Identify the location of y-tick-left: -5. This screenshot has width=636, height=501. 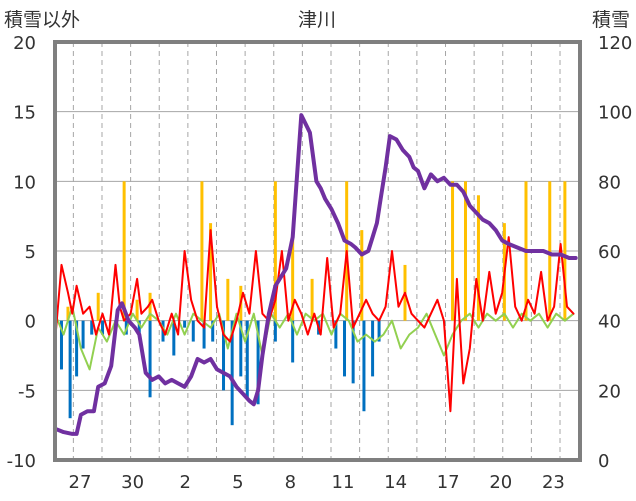
(27, 391).